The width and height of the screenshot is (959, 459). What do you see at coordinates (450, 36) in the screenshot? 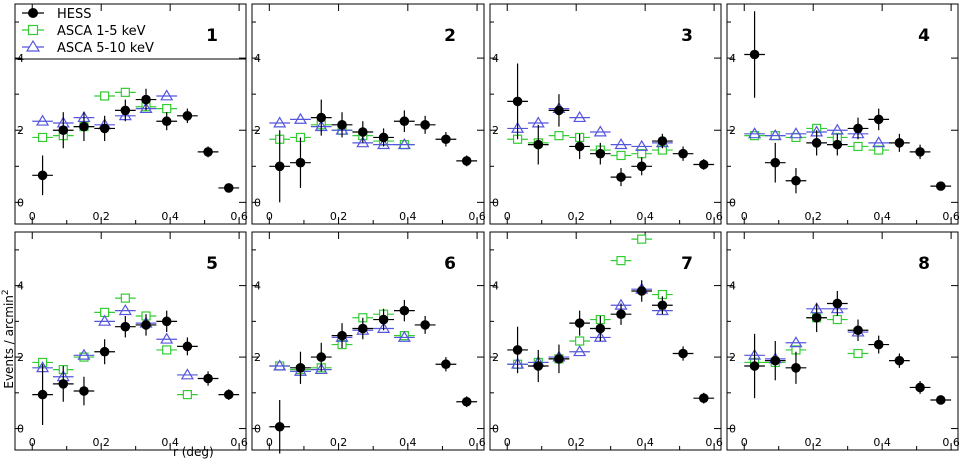
I see `panel-number: 2` at bounding box center [450, 36].